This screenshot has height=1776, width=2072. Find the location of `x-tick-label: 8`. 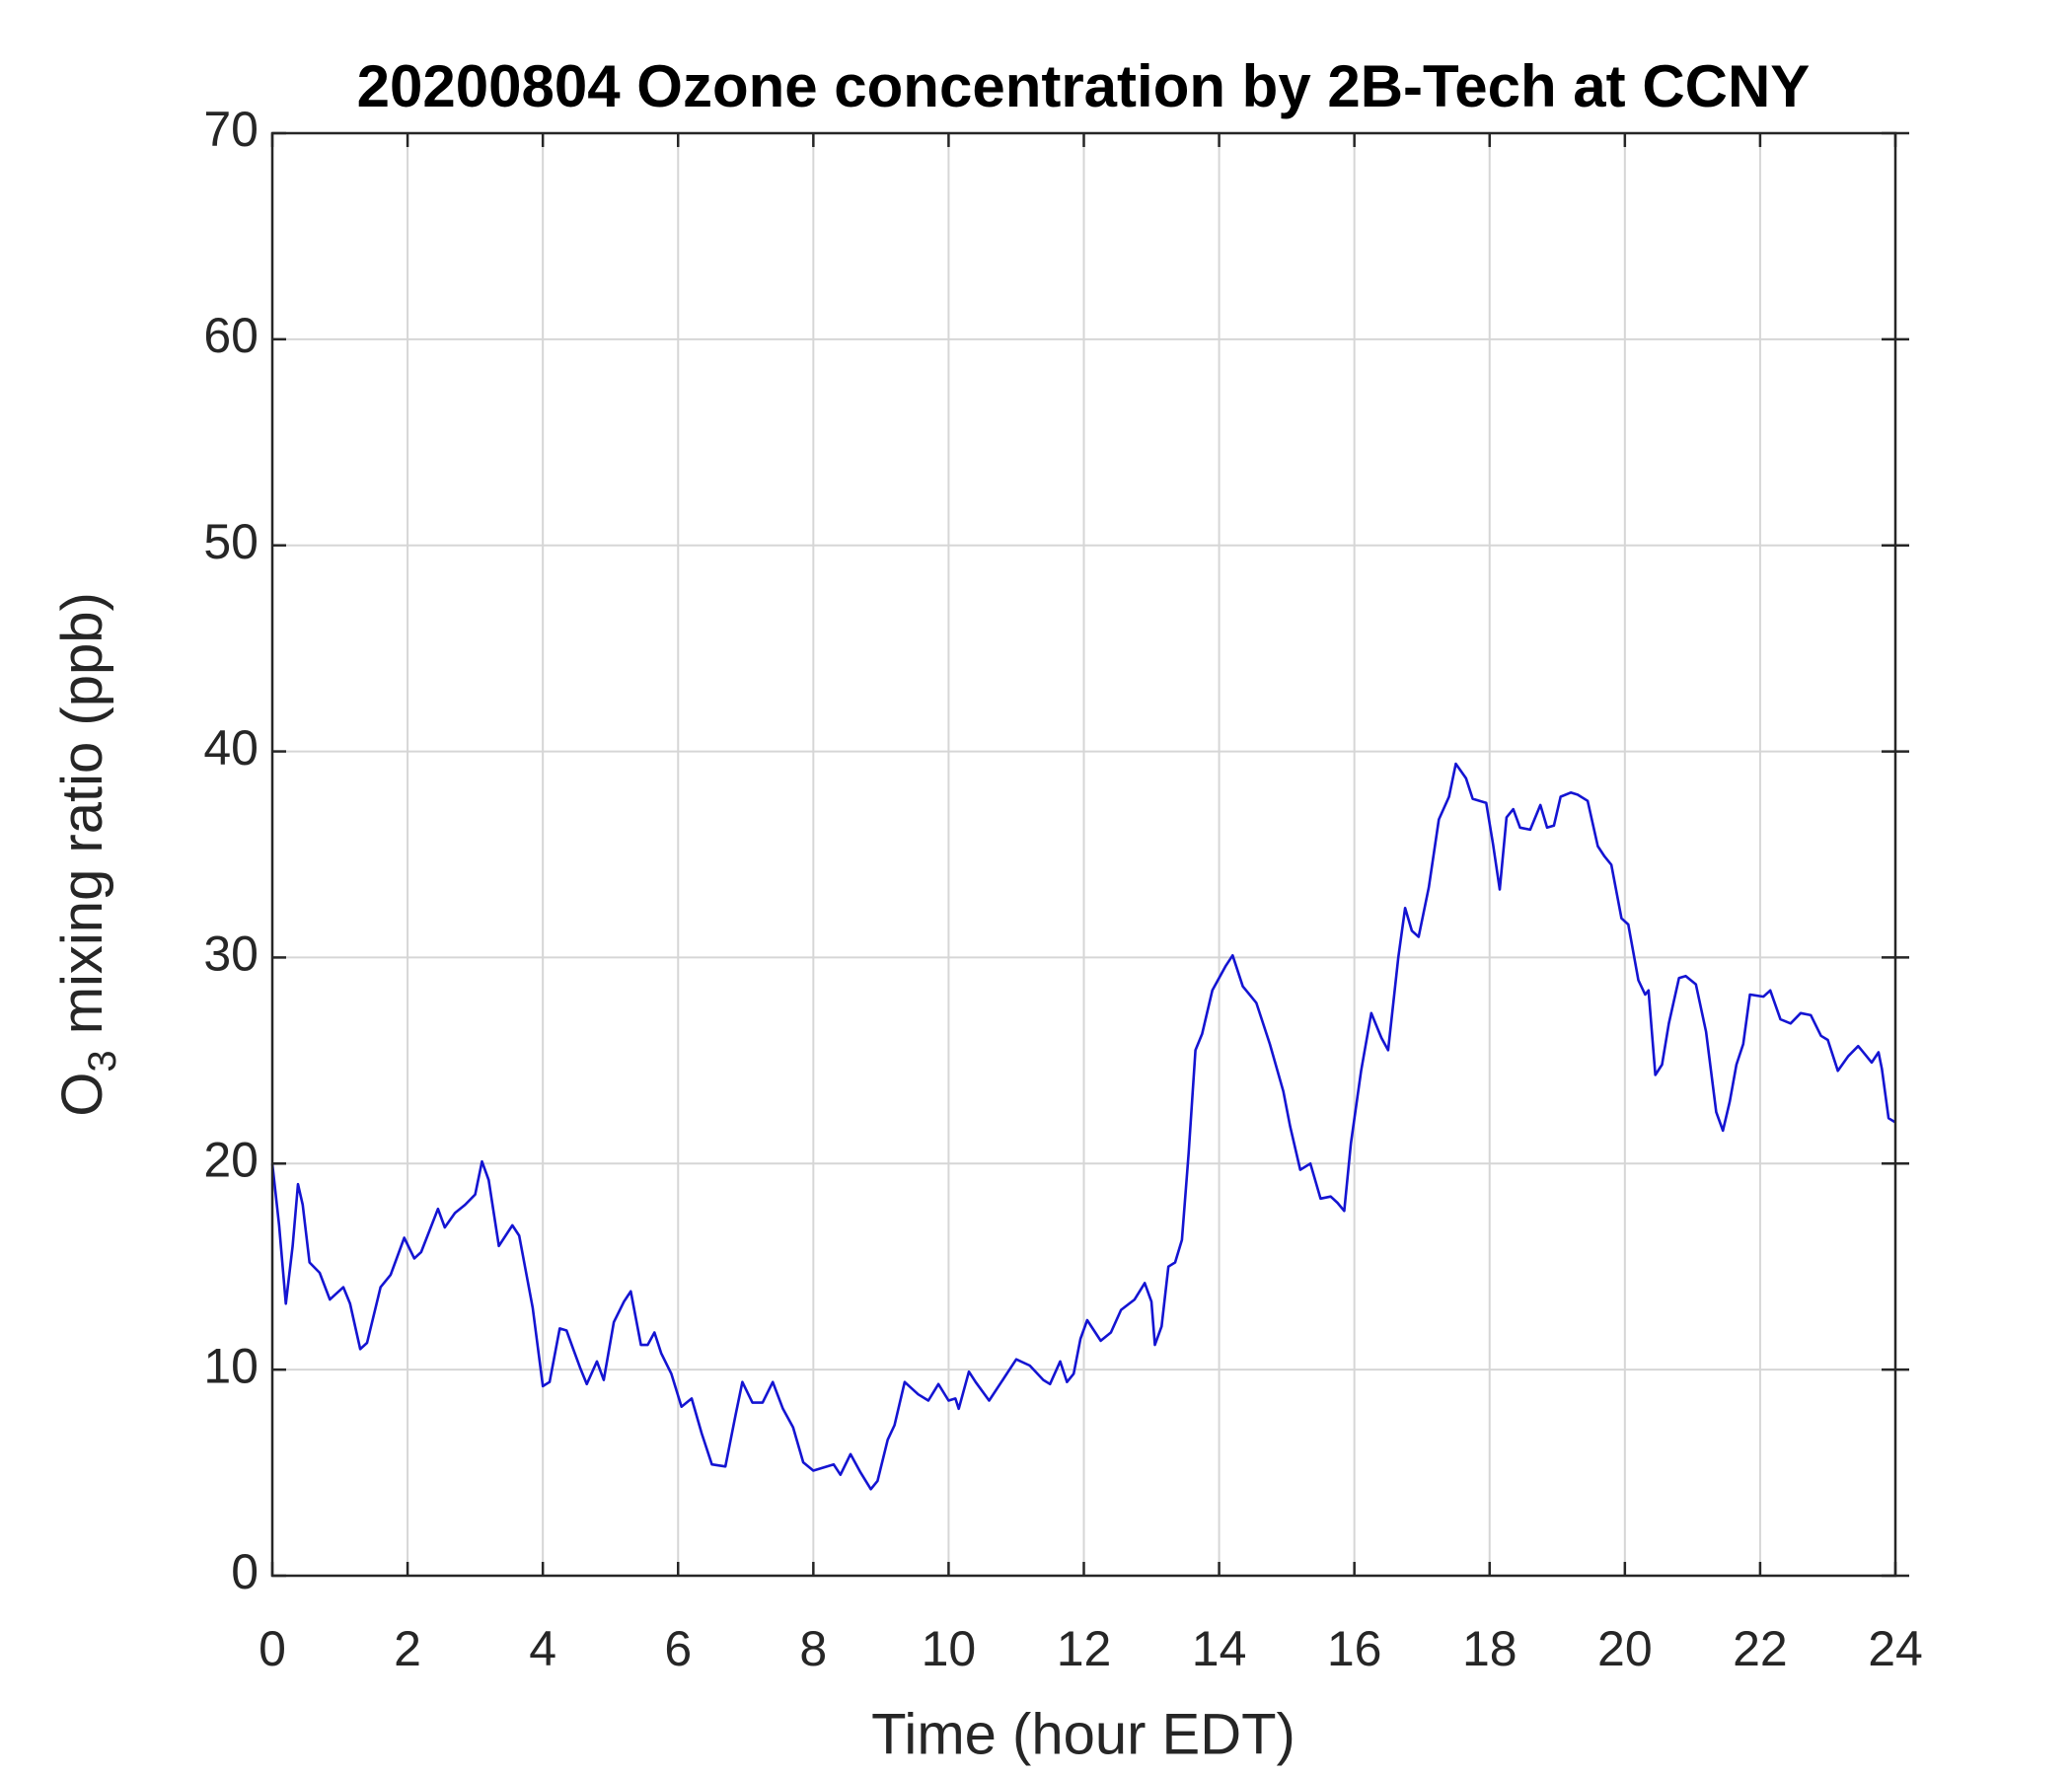

x-tick-label: 8 is located at coordinates (813, 1648).